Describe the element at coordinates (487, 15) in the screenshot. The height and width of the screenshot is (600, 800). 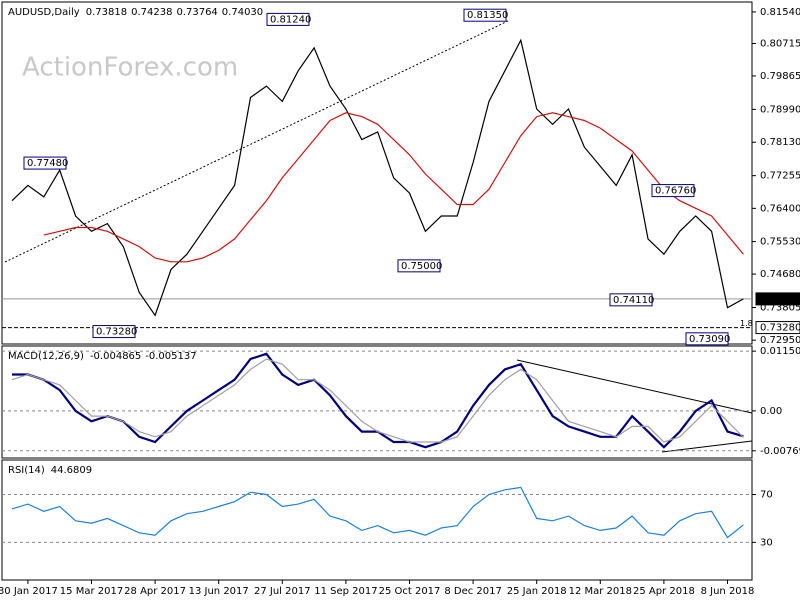
I see `annotation-label: 0.81350` at that location.